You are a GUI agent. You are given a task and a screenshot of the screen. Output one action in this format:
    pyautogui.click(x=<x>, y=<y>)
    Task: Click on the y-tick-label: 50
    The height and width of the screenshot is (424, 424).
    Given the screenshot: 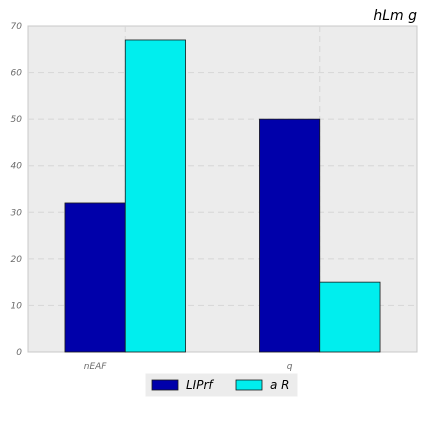 What is the action you would take?
    pyautogui.click(x=17, y=120)
    